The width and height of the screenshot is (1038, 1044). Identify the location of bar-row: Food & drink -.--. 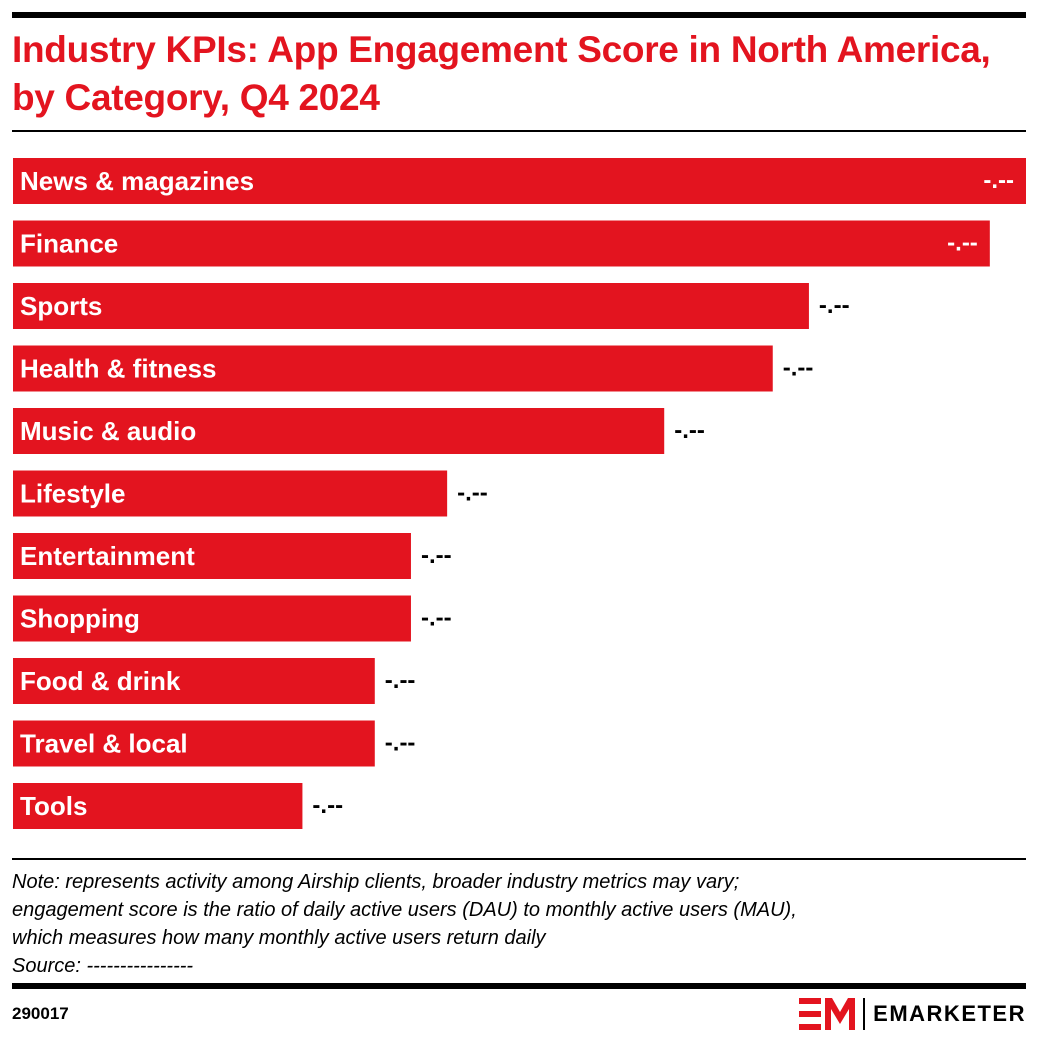
(214, 681).